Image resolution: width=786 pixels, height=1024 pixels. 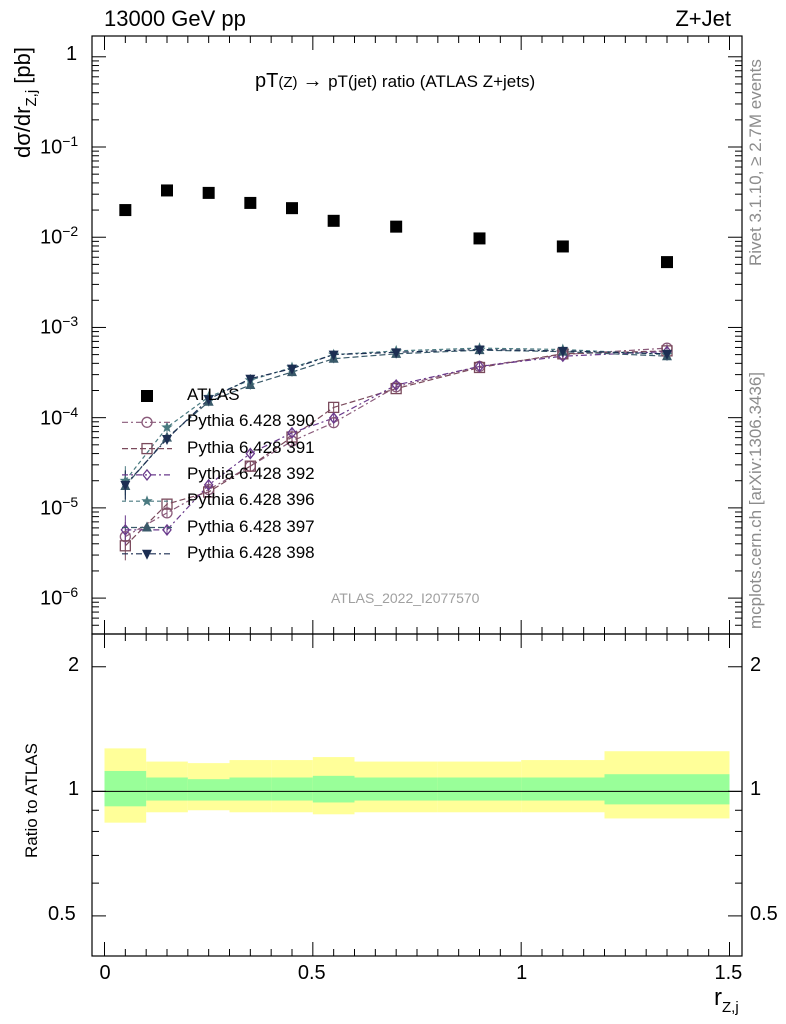 What do you see at coordinates (522, 973) in the screenshot?
I see `x-tick-label-2: 1` at bounding box center [522, 973].